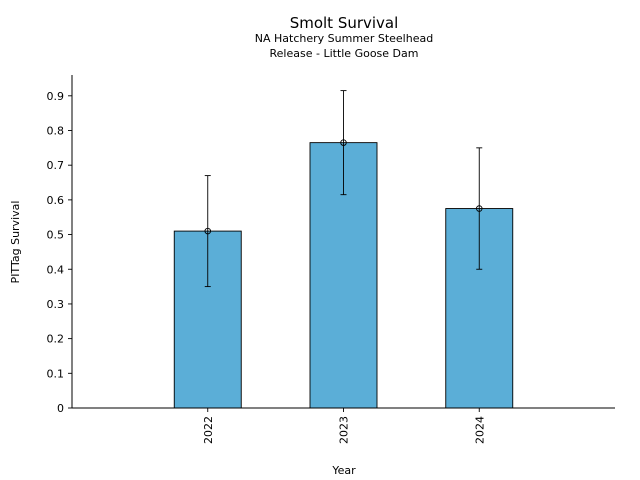 The height and width of the screenshot is (480, 640). I want to click on y-axis-label: PITTag Survival, so click(15, 242).